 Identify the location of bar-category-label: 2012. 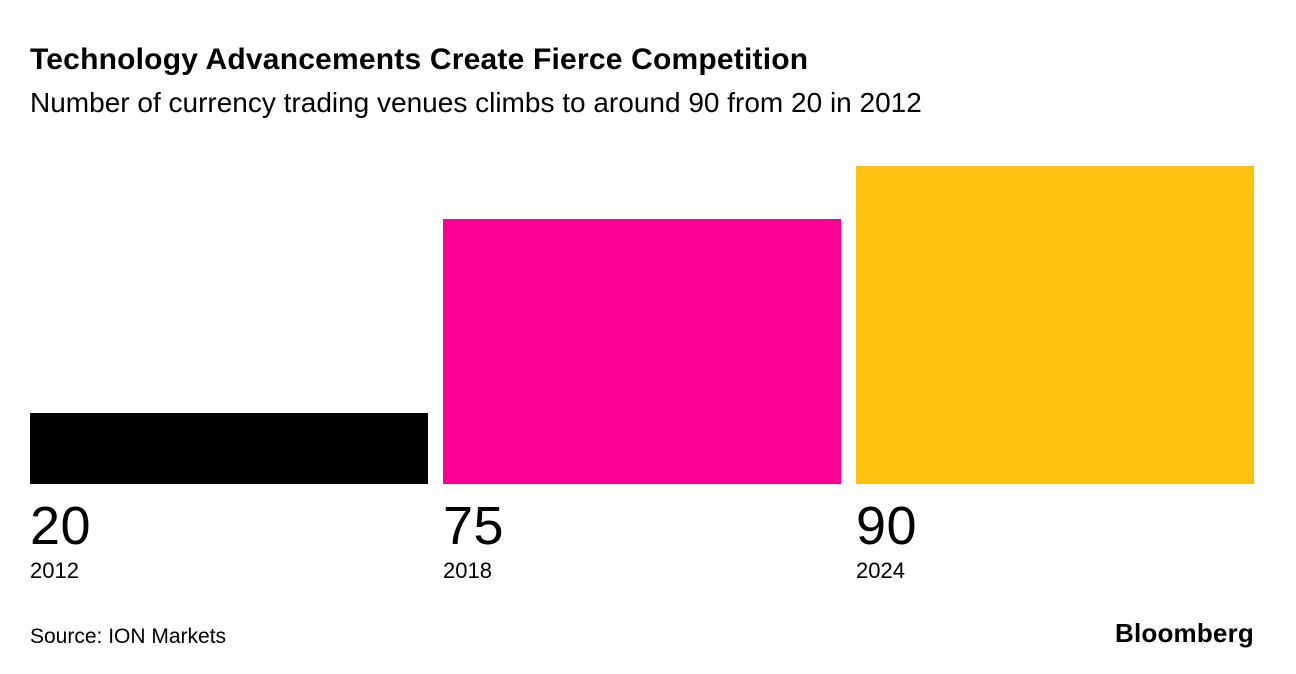
(54, 571).